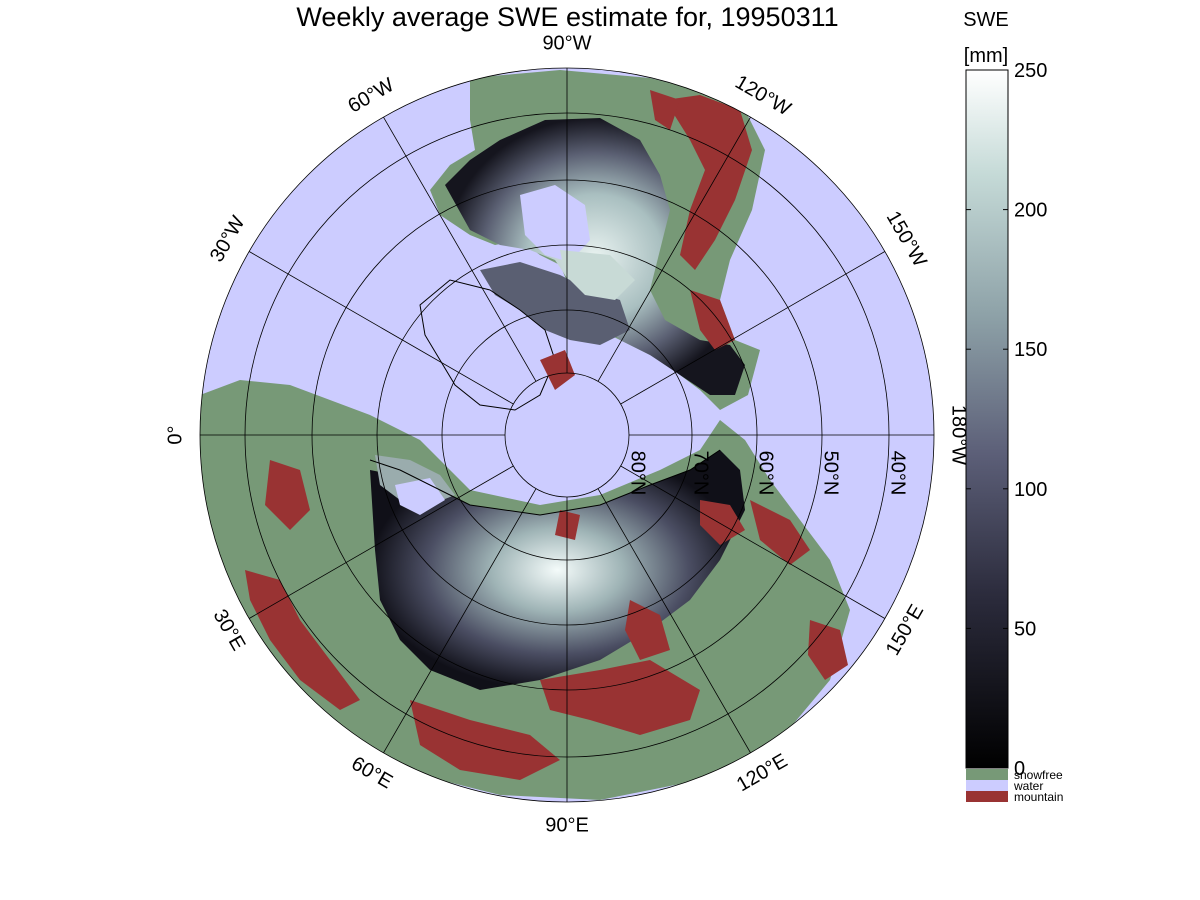  What do you see at coordinates (701, 473) in the screenshot?
I see `latitude-label: 70°N` at bounding box center [701, 473].